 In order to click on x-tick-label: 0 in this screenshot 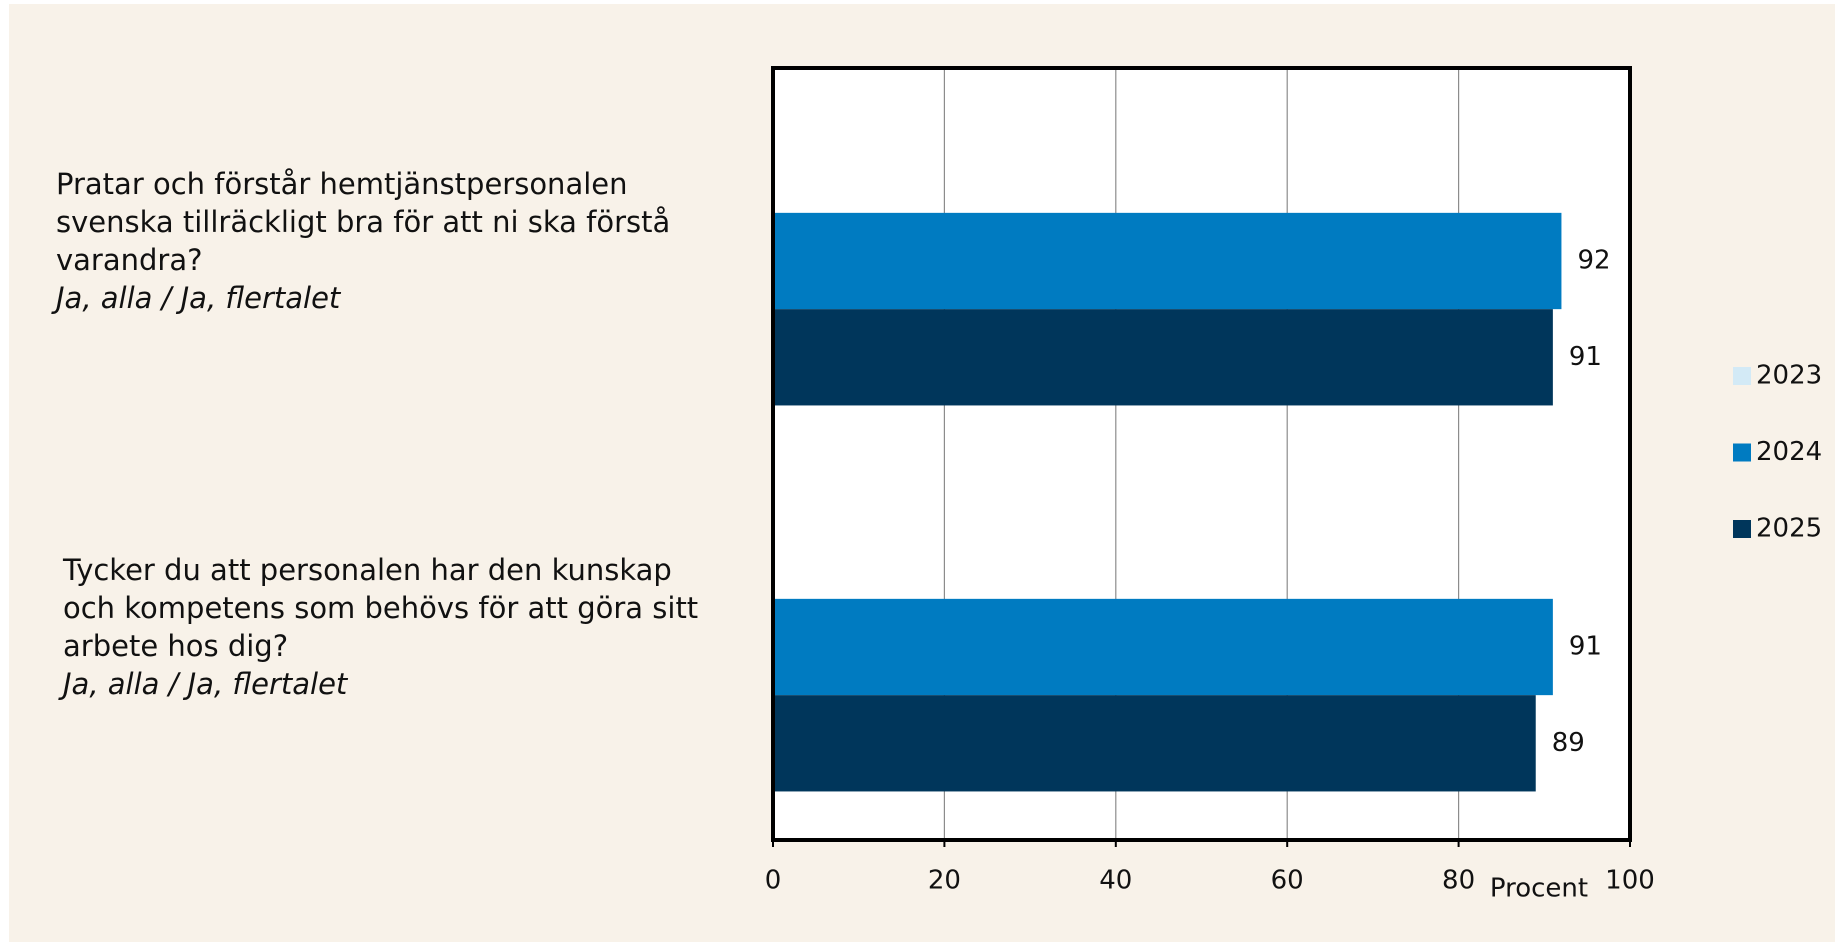, I will do `click(773, 881)`.